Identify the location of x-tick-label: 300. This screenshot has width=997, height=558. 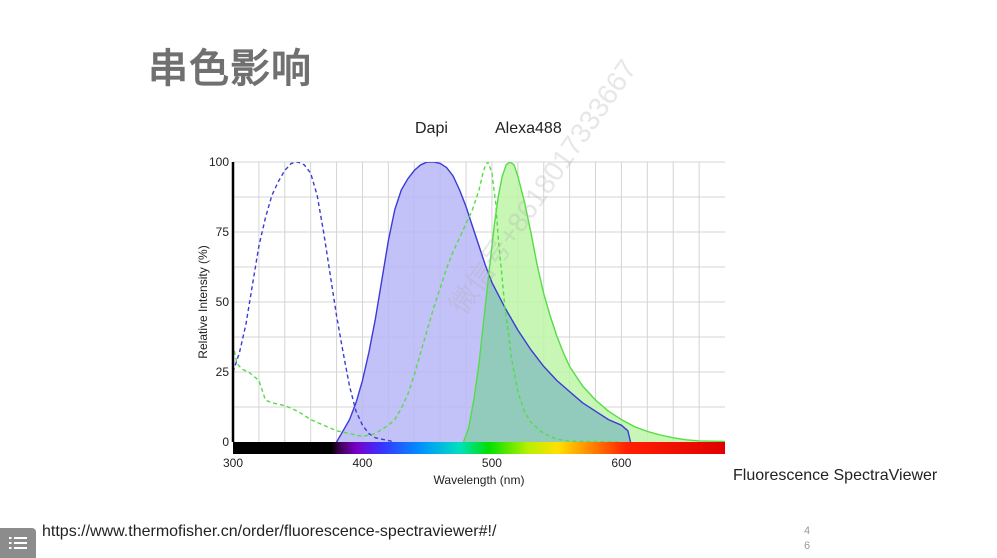
(233, 463).